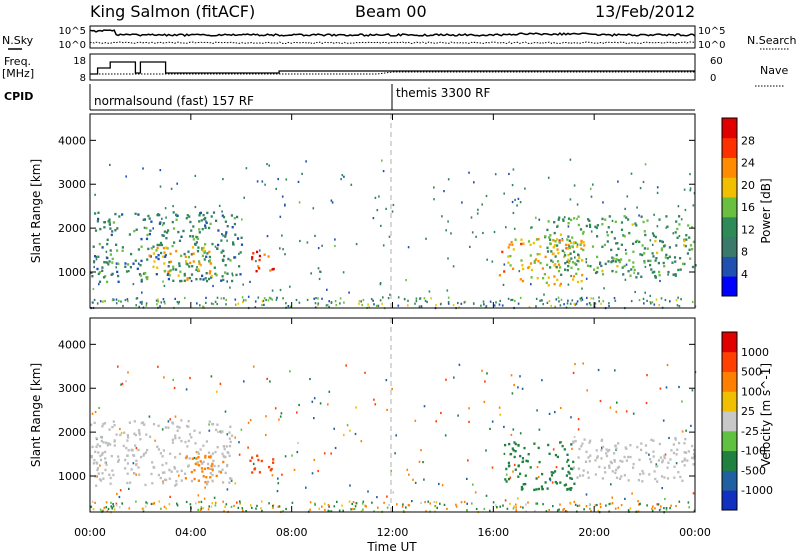  I want to click on velocity-colorbar-swatch, so click(729, 480).